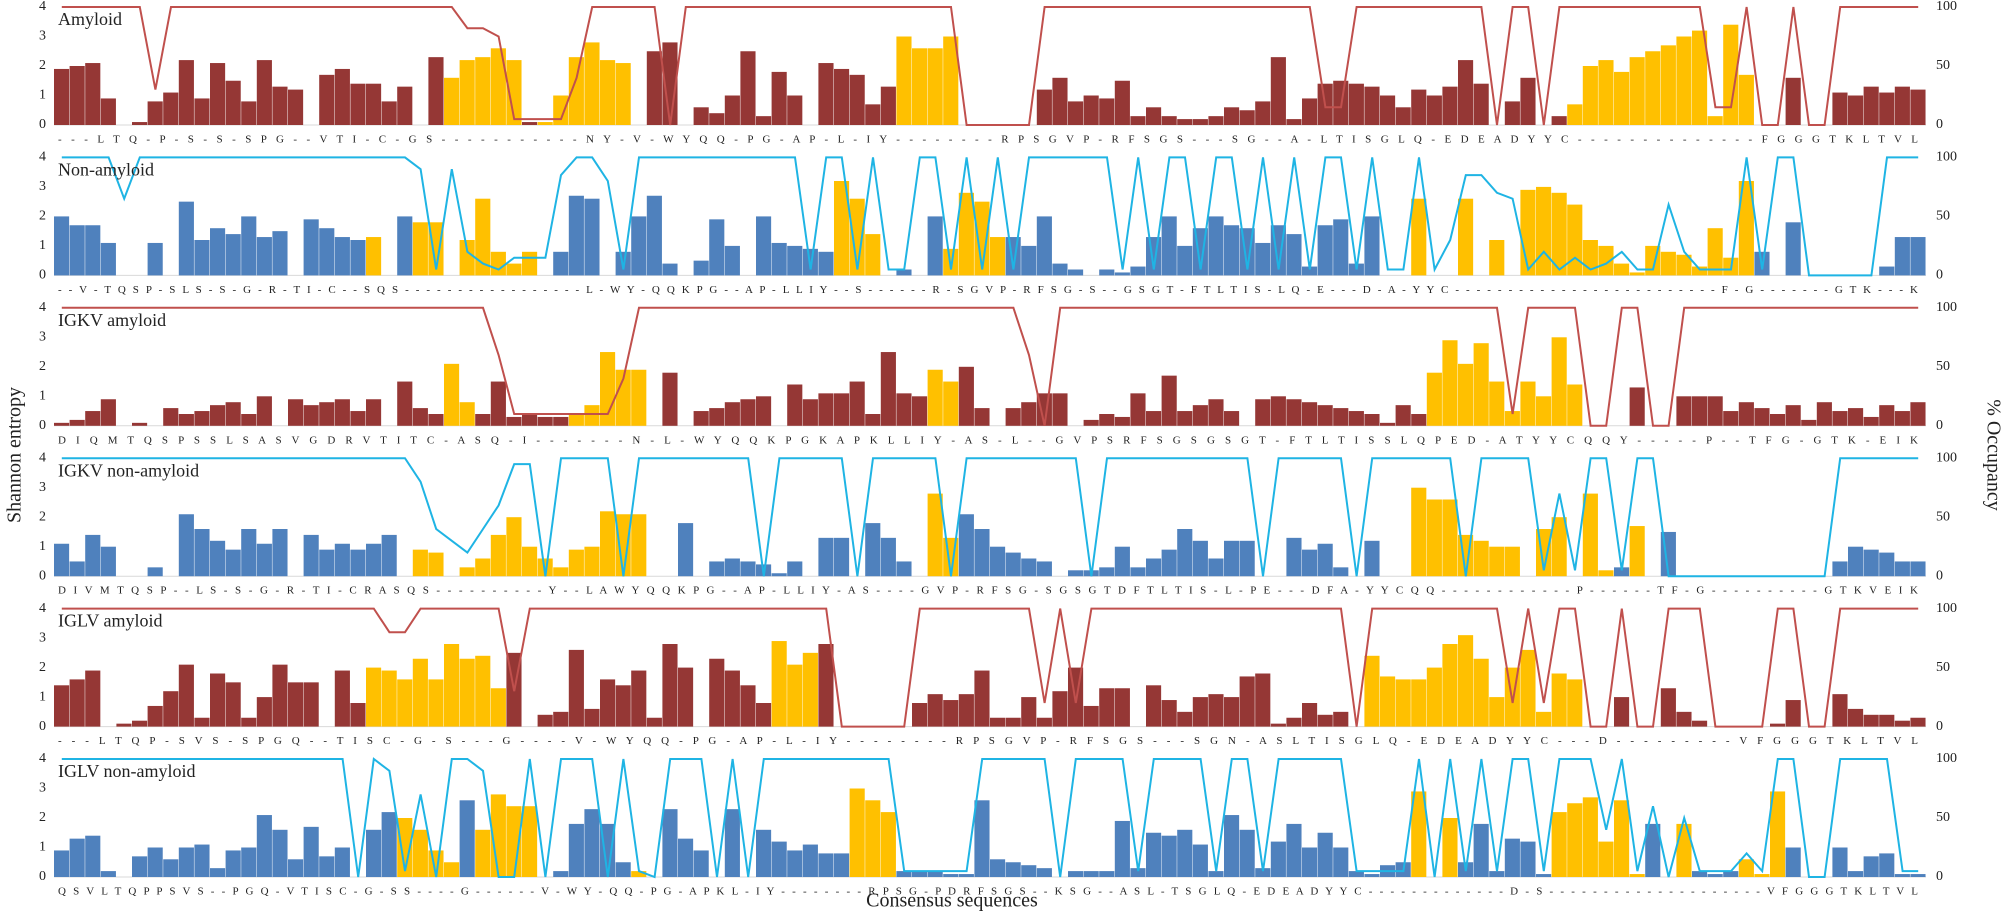 The width and height of the screenshot is (2007, 917). What do you see at coordinates (42, 667) in the screenshot?
I see `y-tick-label: 2` at bounding box center [42, 667].